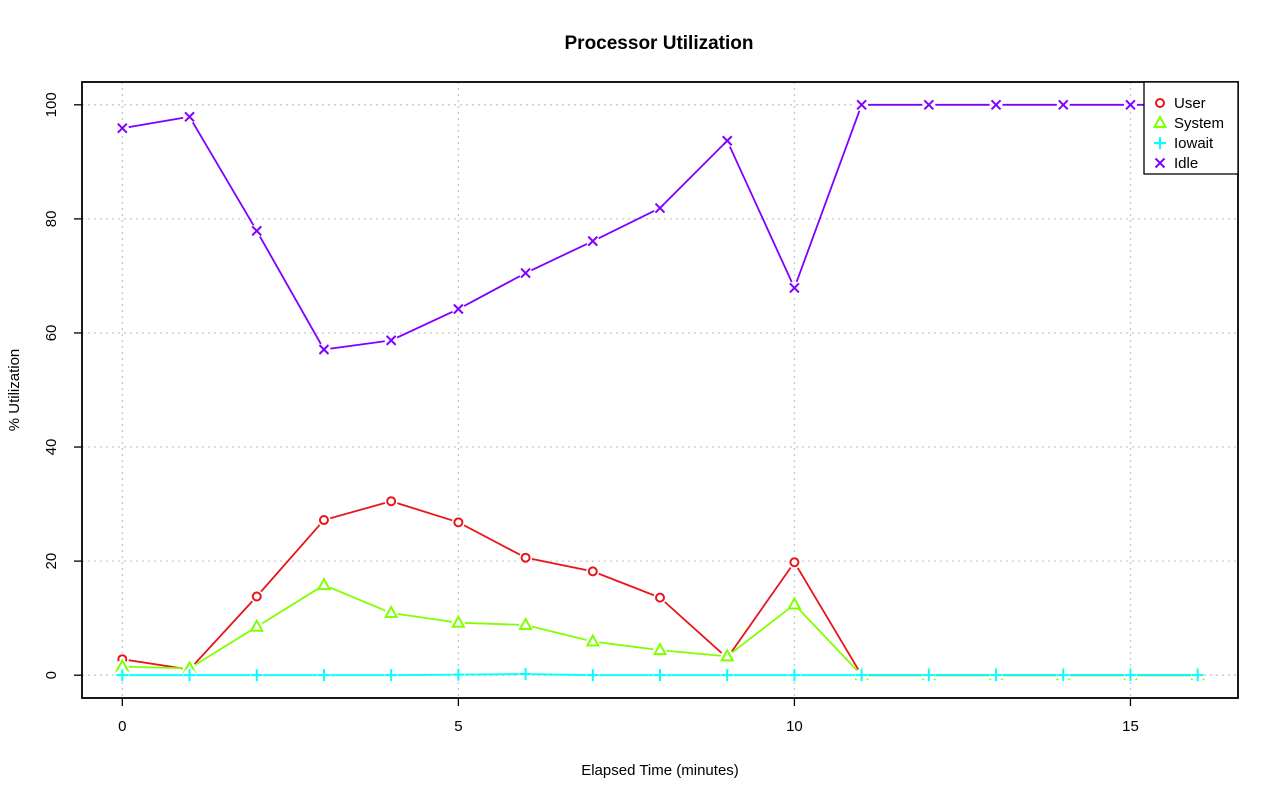  What do you see at coordinates (1160, 163) in the screenshot?
I see `legend-marker-idle` at bounding box center [1160, 163].